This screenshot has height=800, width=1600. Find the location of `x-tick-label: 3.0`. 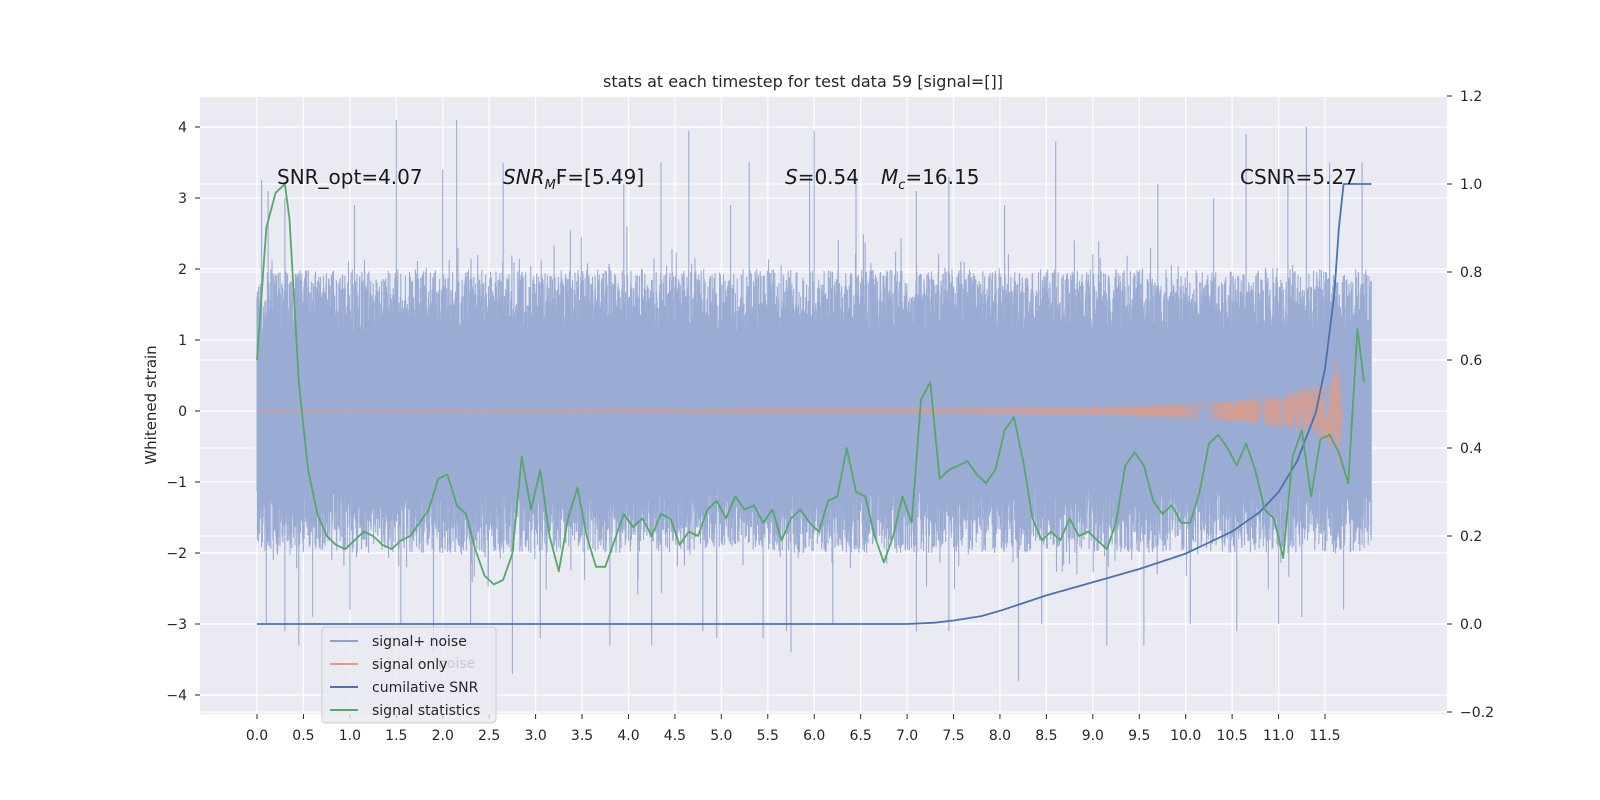

x-tick-label: 3.0 is located at coordinates (535, 736).